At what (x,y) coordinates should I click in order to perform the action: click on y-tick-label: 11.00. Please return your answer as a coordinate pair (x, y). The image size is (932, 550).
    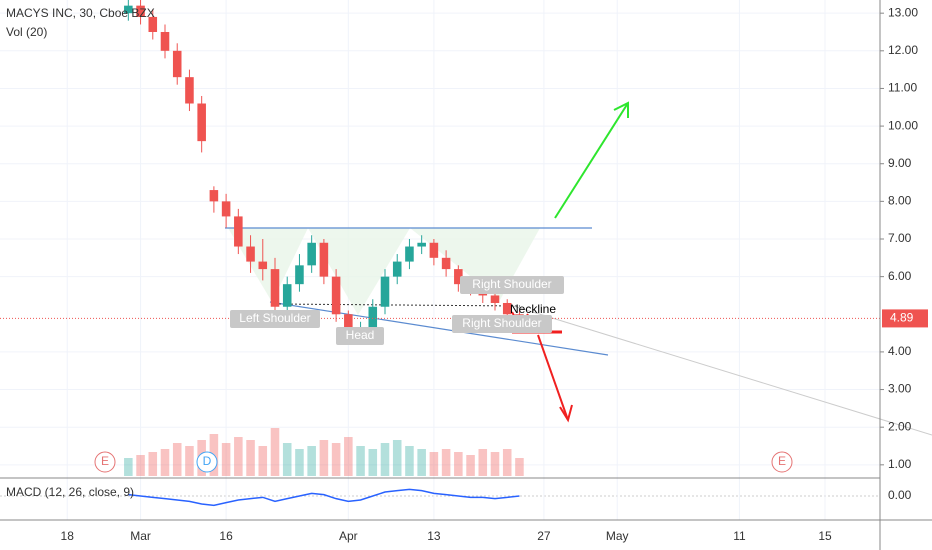
    Looking at the image, I should click on (902, 88).